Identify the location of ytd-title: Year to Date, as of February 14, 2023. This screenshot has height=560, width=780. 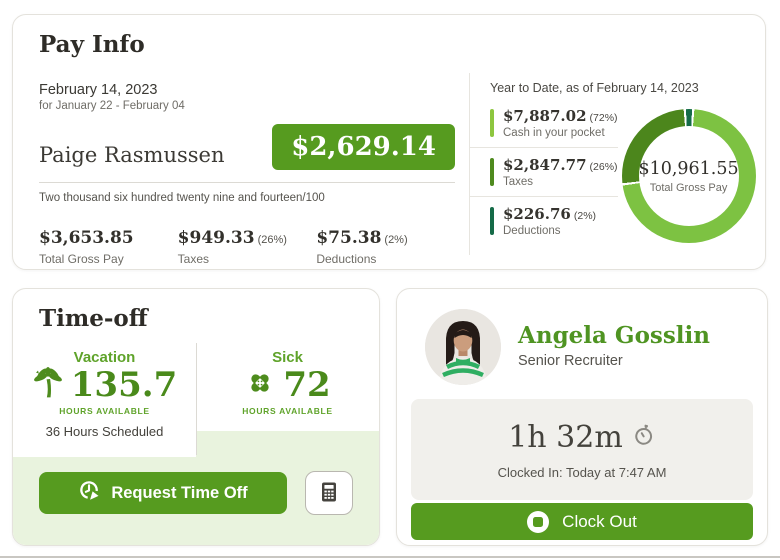
(594, 88).